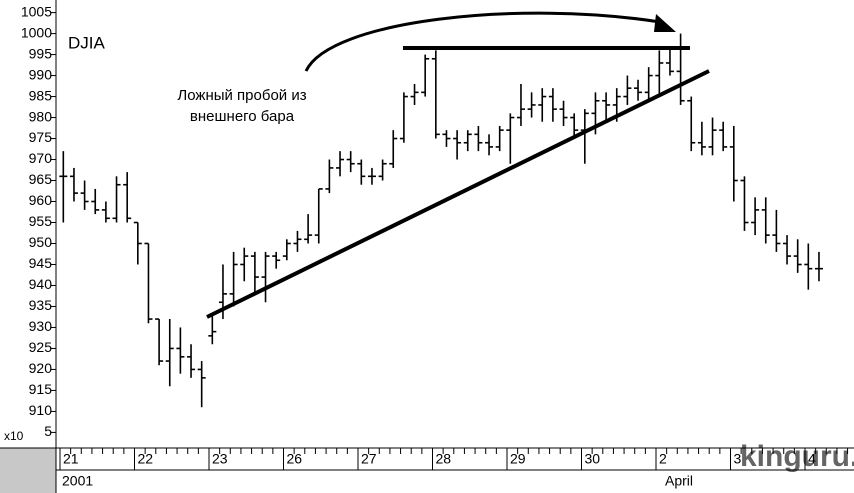 This screenshot has width=854, height=493. Describe the element at coordinates (41, 74) in the screenshot. I see `y-tick-label: 990` at that location.